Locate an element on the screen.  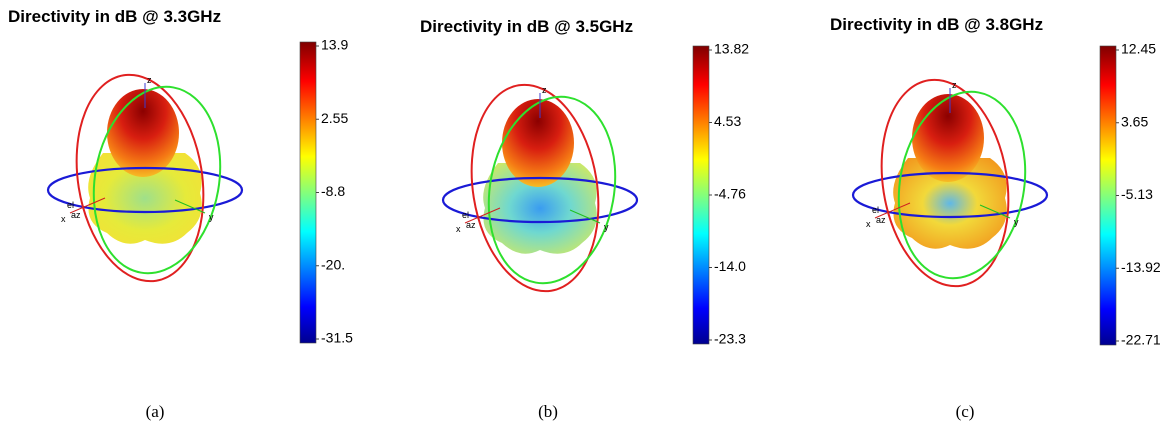
colorbar-tick-label: -31.5 is located at coordinates (337, 338).